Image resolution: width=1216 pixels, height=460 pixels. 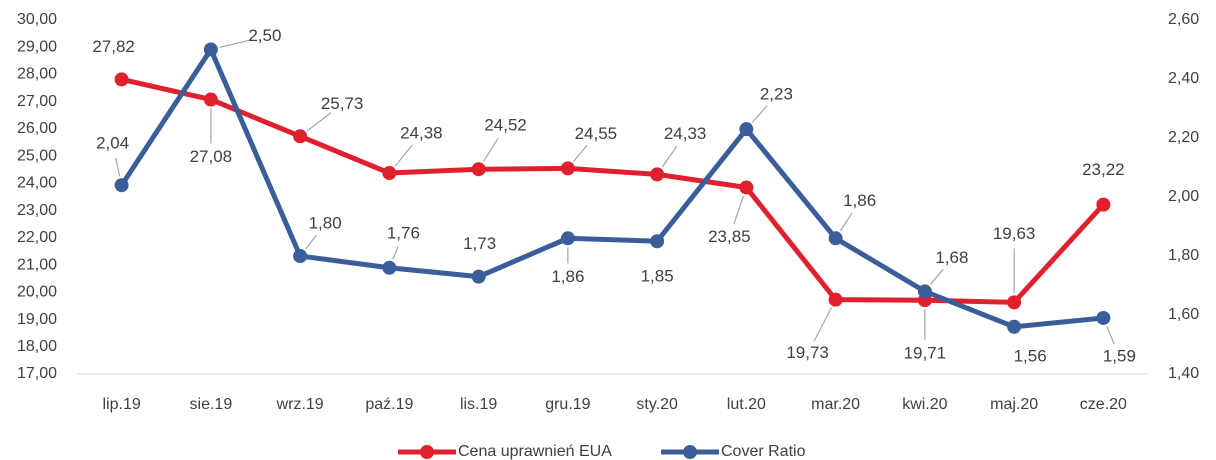 What do you see at coordinates (596, 133) in the screenshot?
I see `data-label: 24,55` at bounding box center [596, 133].